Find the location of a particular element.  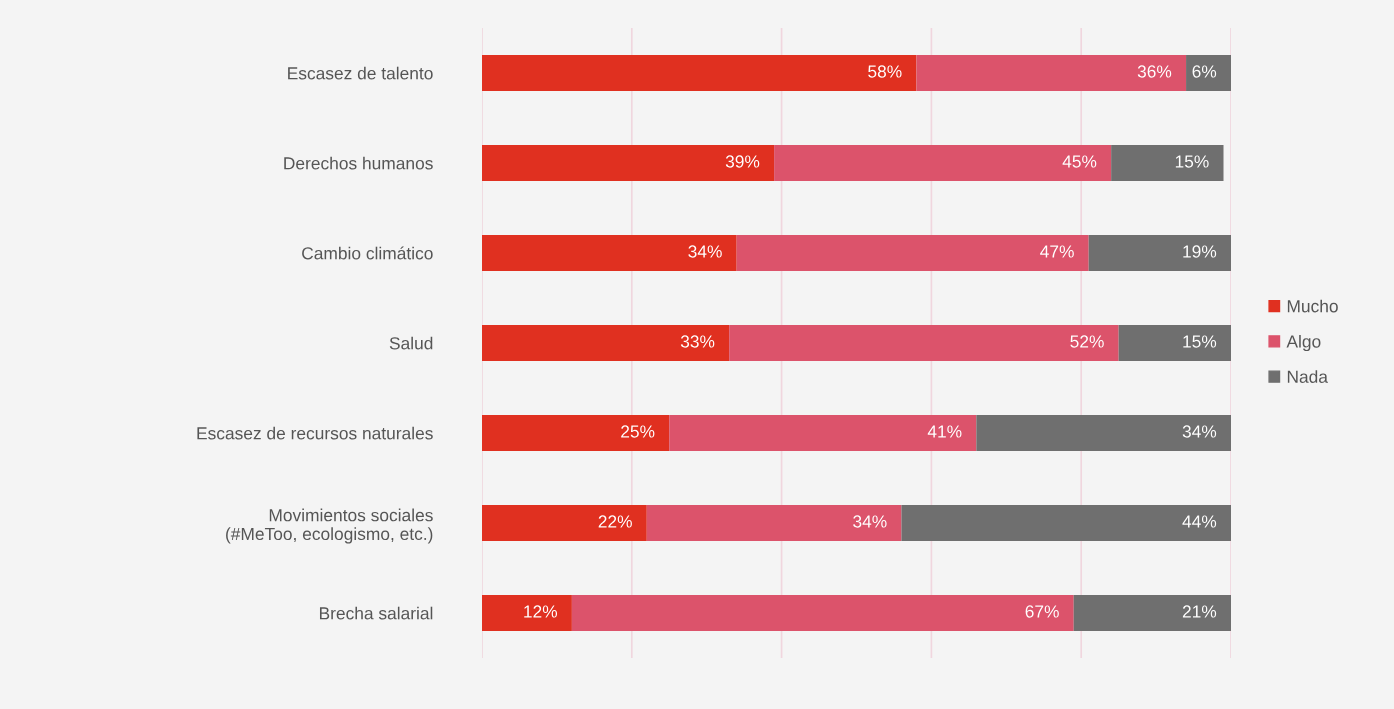

data-label: 33% is located at coordinates (697, 341).